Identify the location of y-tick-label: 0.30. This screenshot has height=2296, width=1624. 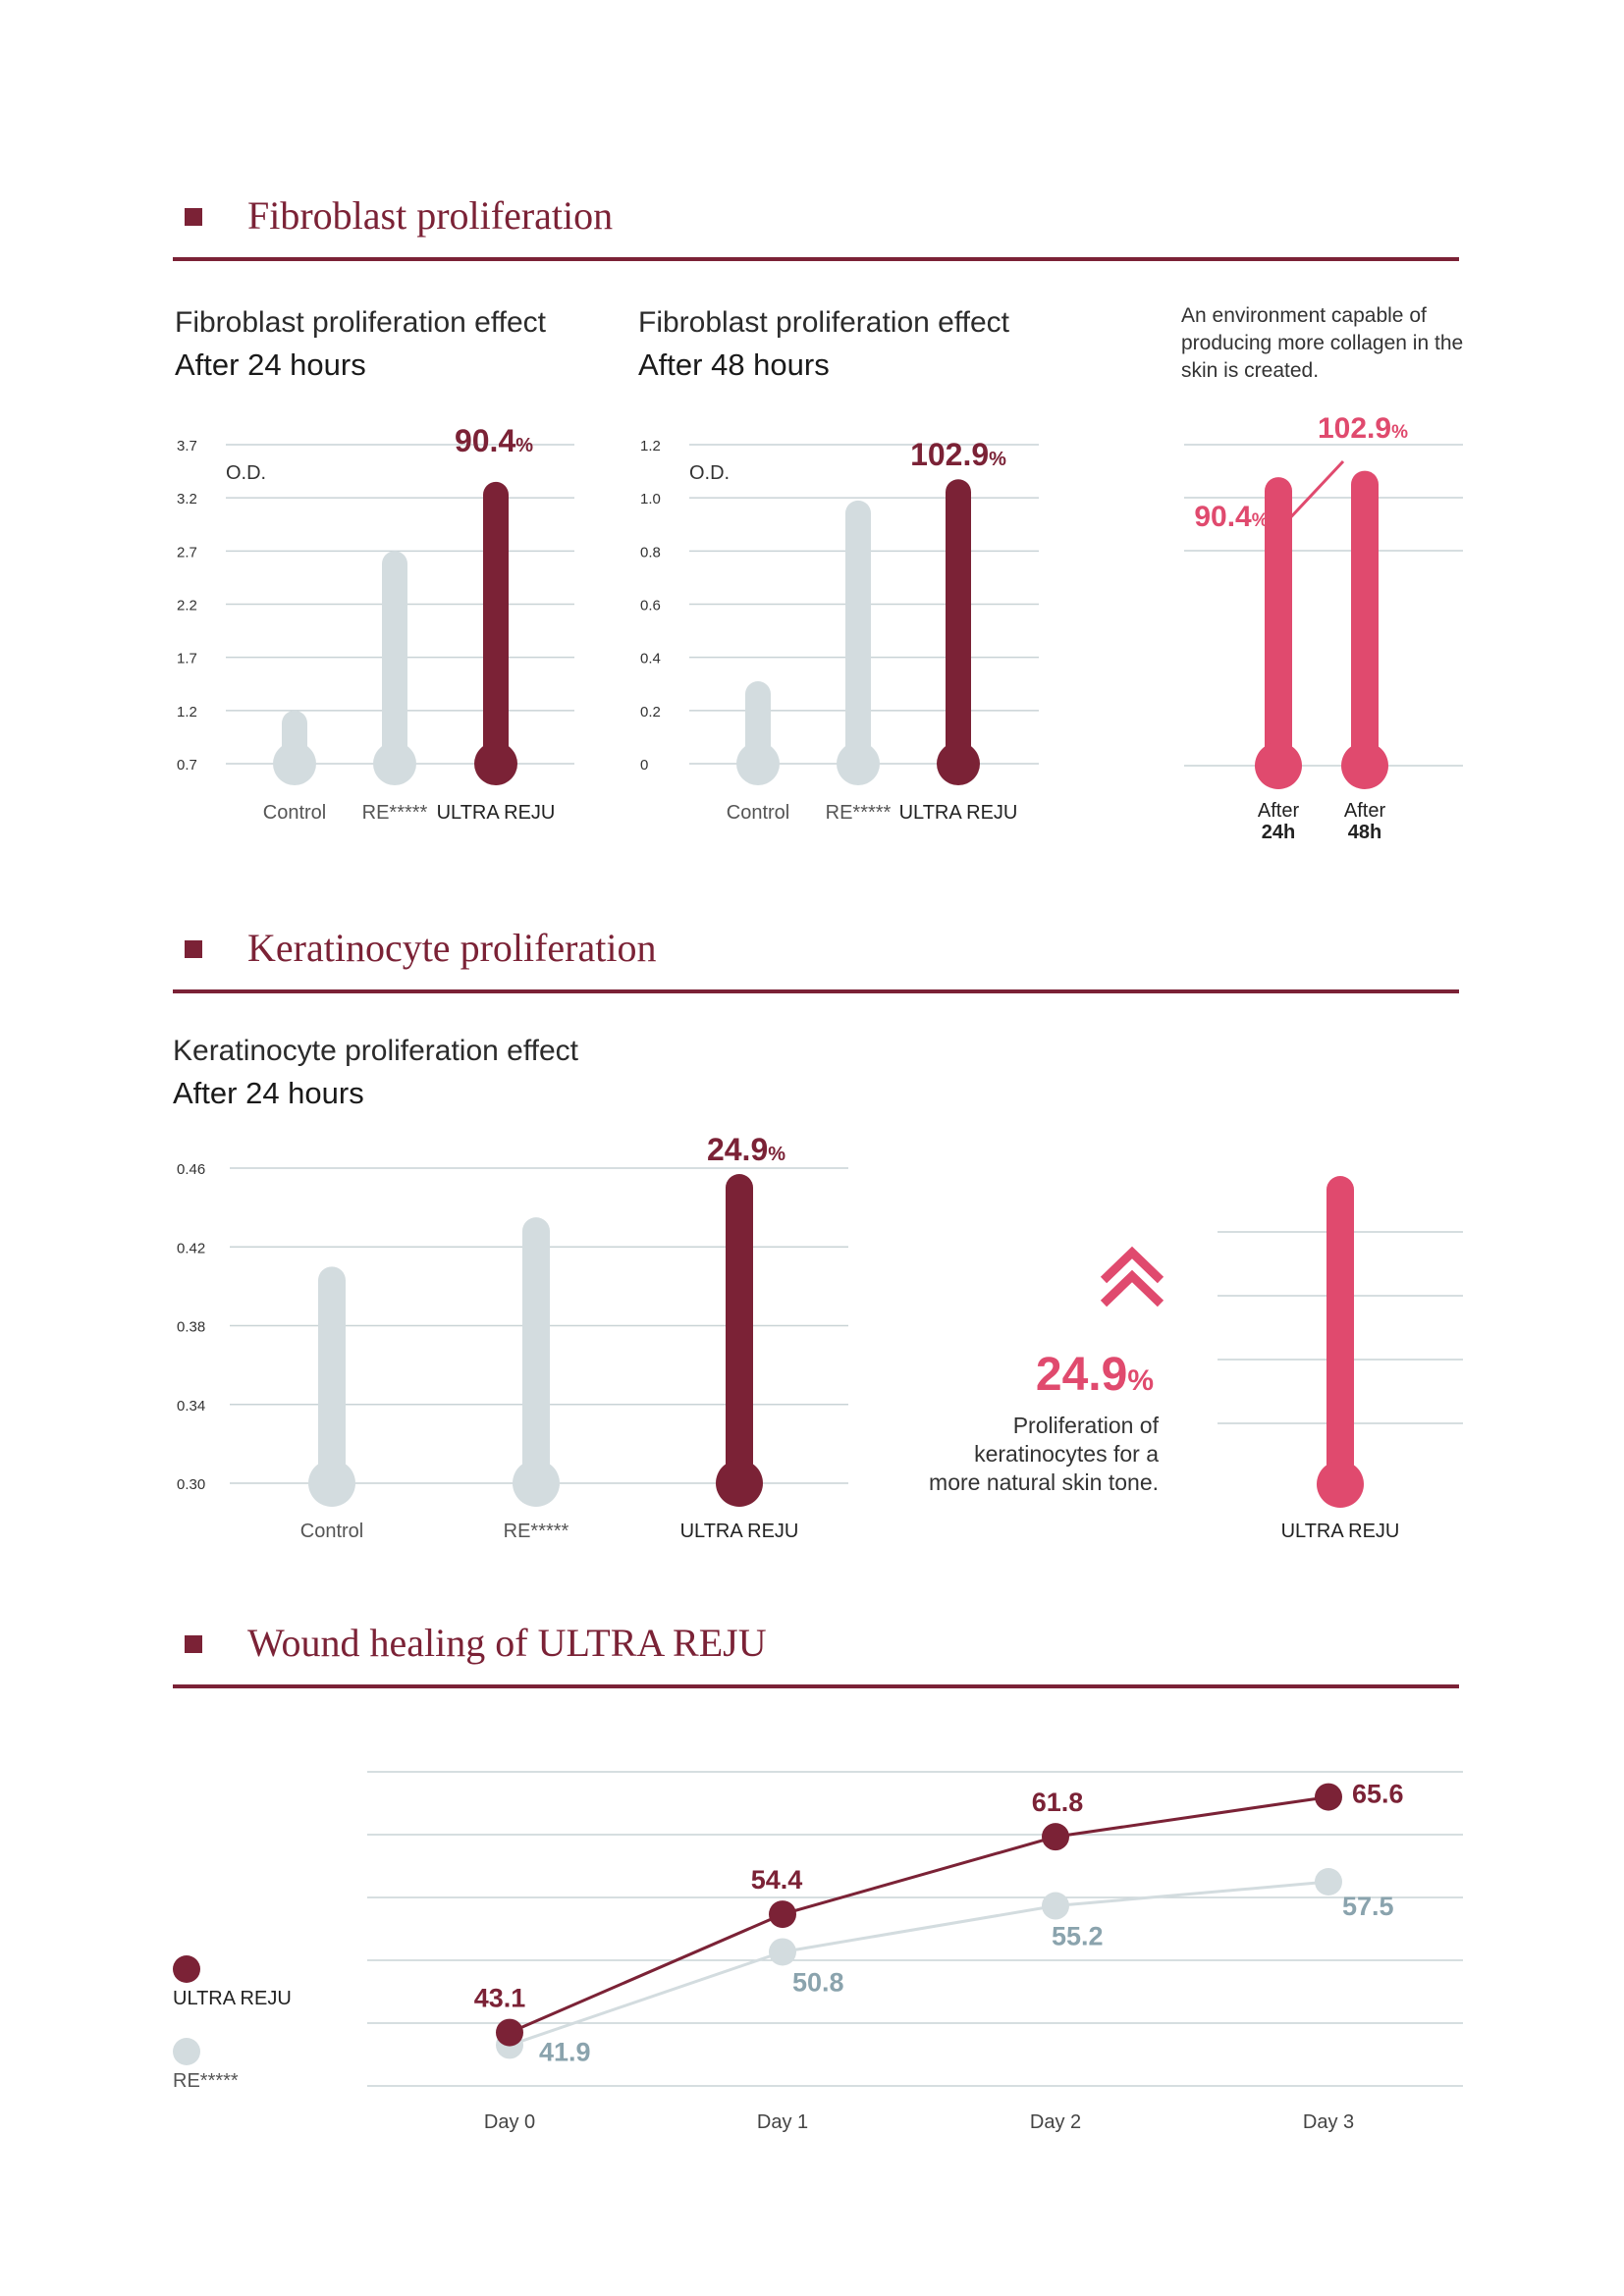
(191, 1484).